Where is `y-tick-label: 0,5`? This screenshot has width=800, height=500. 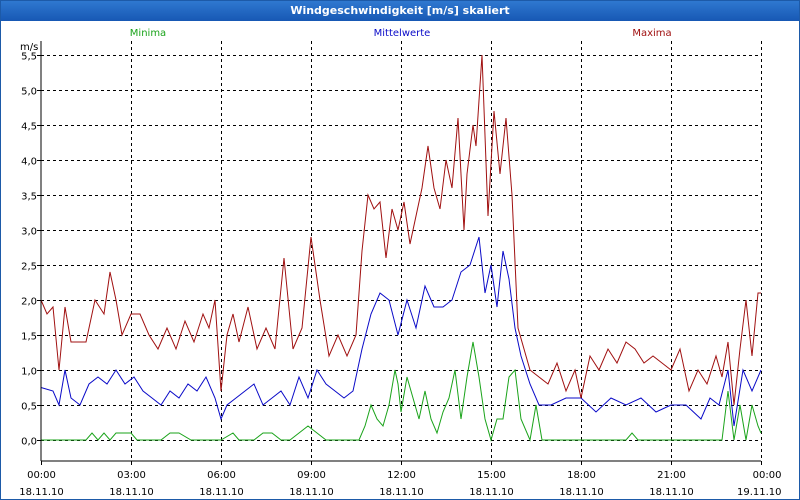
y-tick-label: 0,5 is located at coordinates (29, 407).